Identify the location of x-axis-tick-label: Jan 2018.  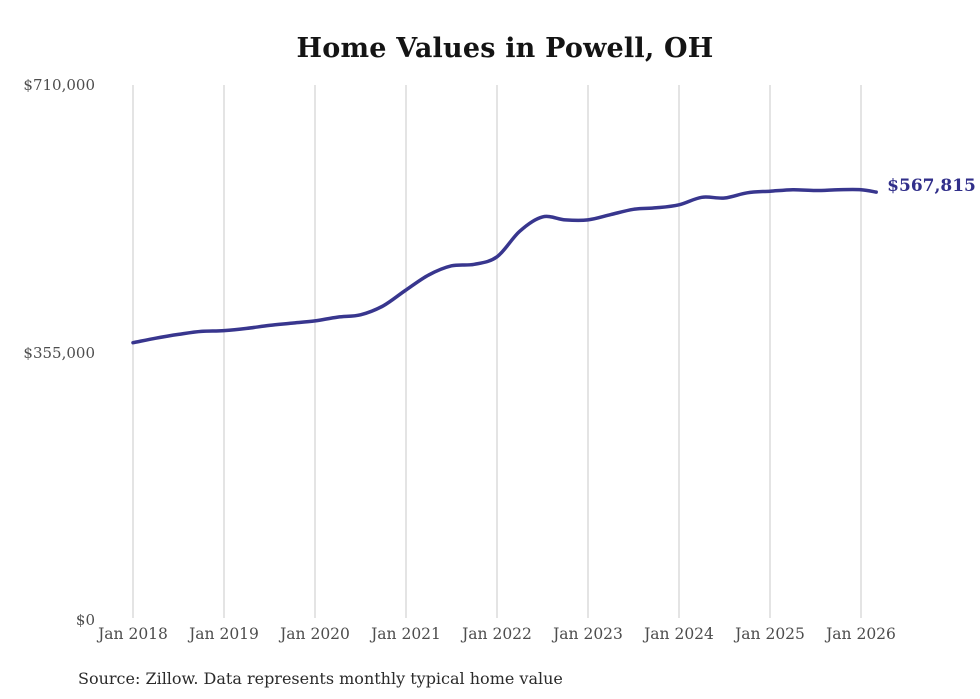
(133, 634).